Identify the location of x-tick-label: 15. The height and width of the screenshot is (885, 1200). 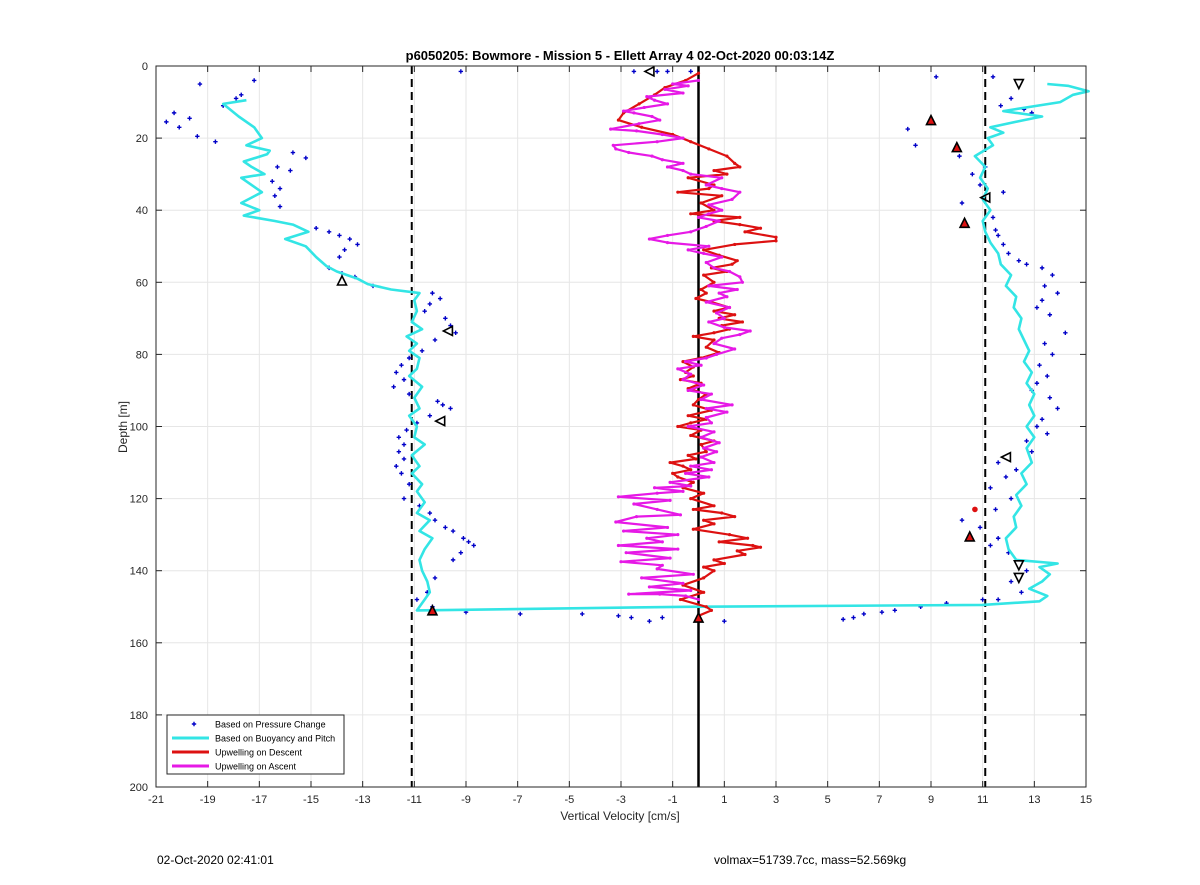
(1086, 800).